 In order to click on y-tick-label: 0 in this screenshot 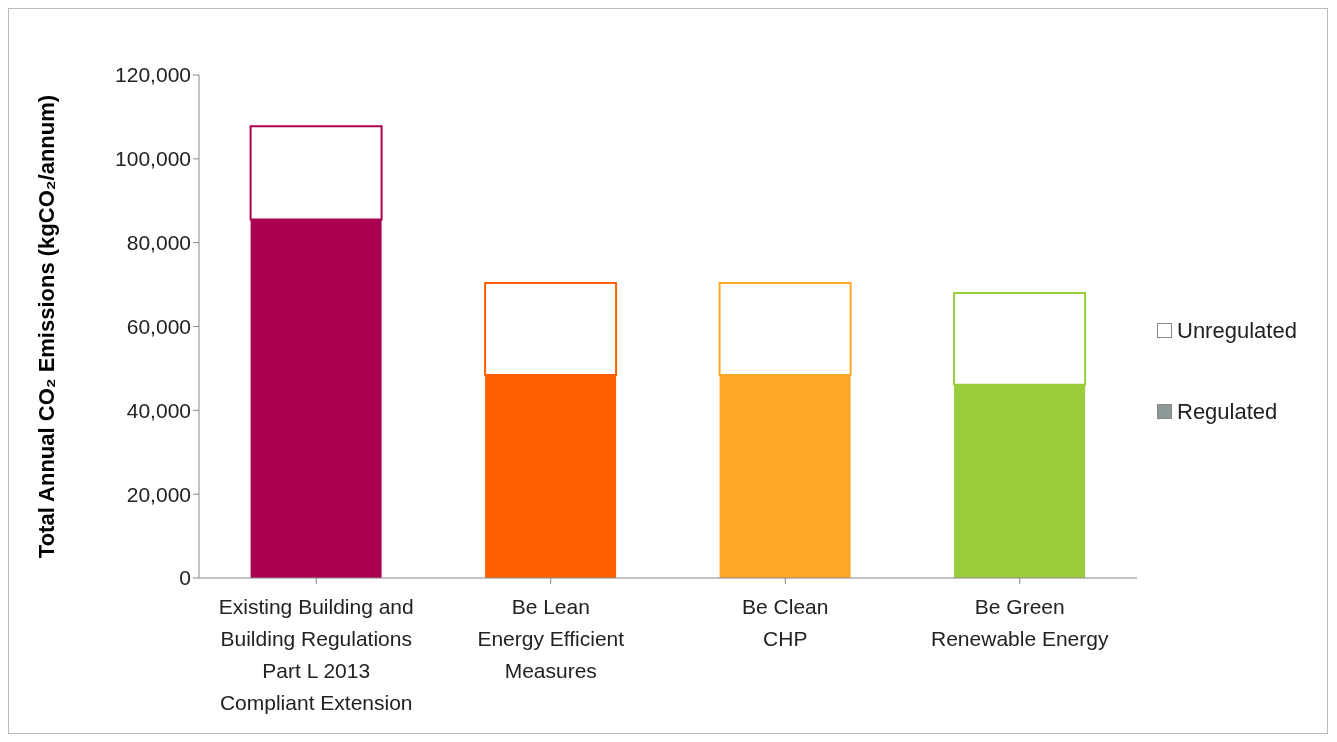, I will do `click(185, 578)`.